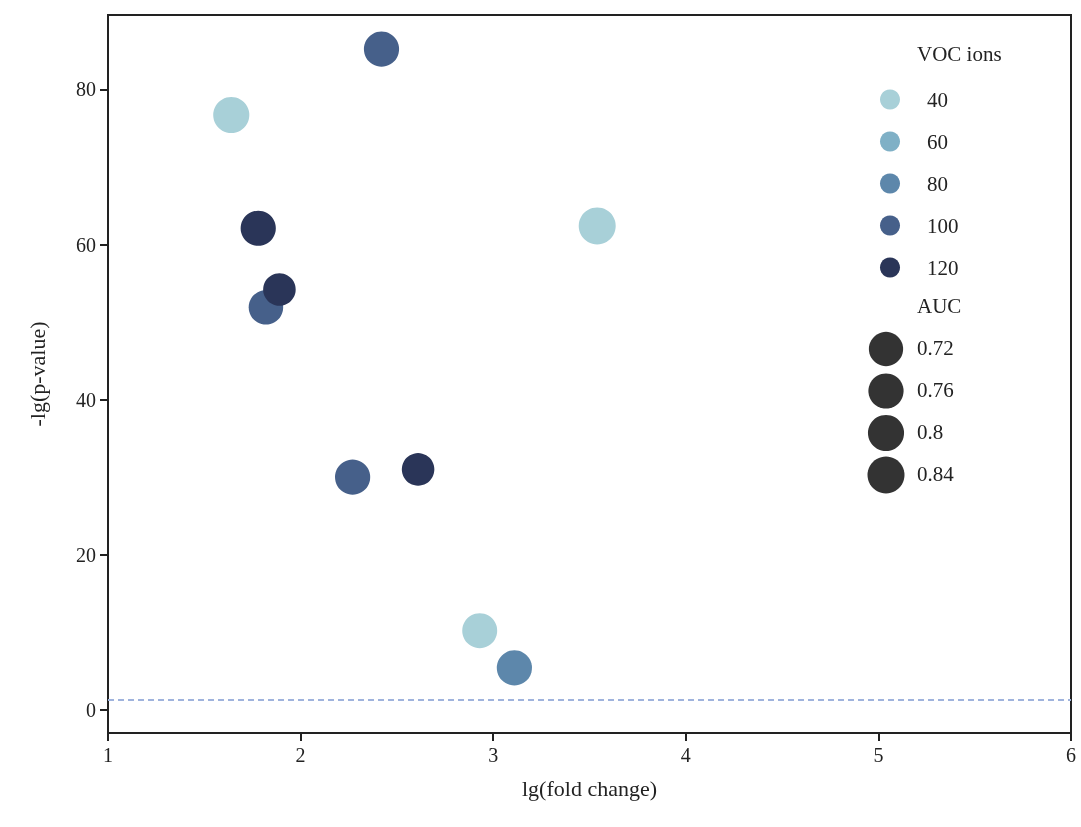 Image resolution: width=1081 pixels, height=827 pixels. I want to click on y-tick-label: 20, so click(86, 554).